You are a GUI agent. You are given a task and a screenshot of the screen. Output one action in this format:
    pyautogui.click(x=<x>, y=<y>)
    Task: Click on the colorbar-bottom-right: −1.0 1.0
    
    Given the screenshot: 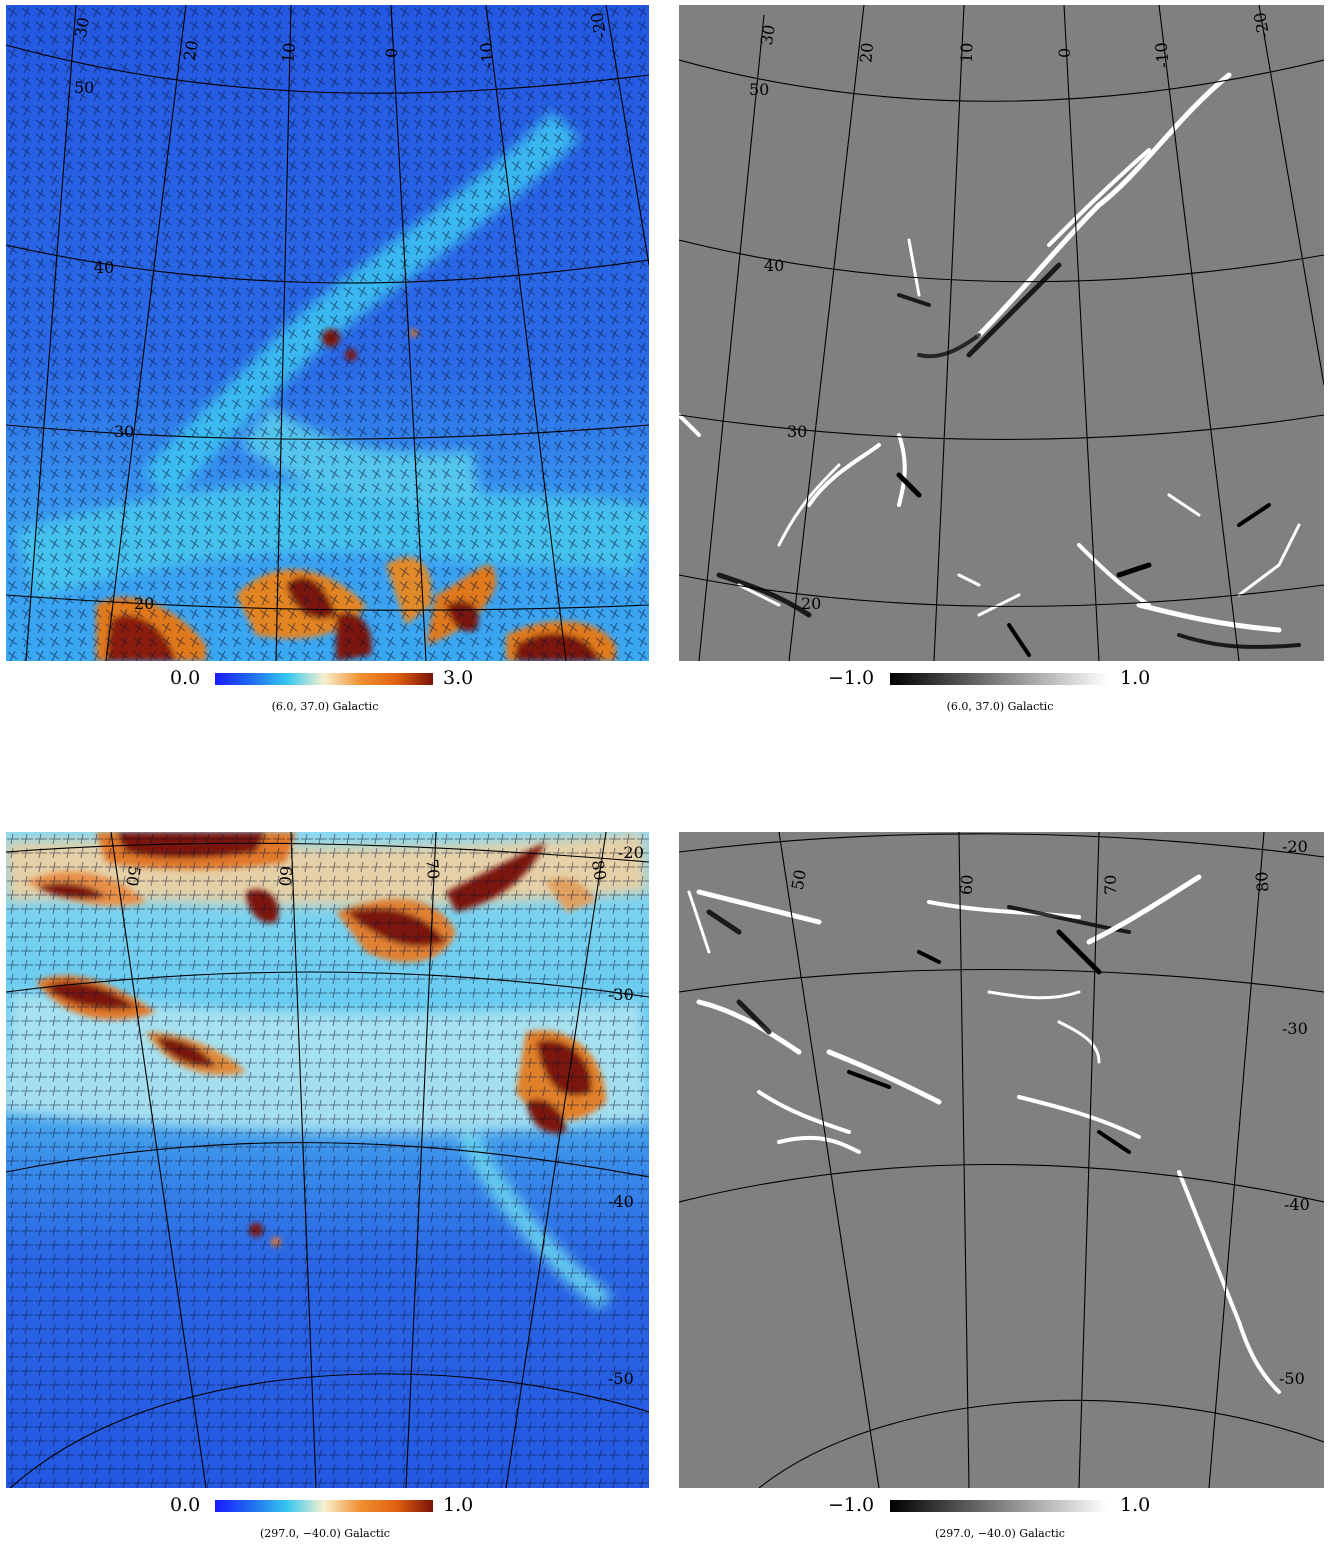 What is the action you would take?
    pyautogui.click(x=998, y=1507)
    